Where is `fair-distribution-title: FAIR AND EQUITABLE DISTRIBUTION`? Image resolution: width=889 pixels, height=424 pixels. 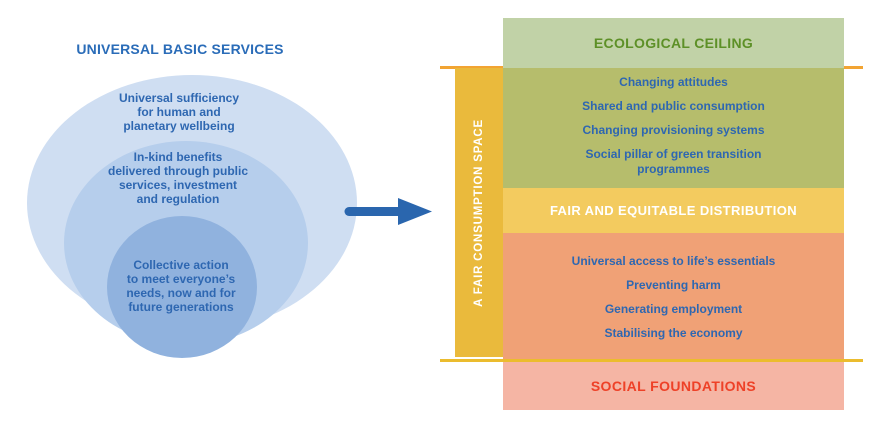 fair-distribution-title: FAIR AND EQUITABLE DISTRIBUTION is located at coordinates (673, 210).